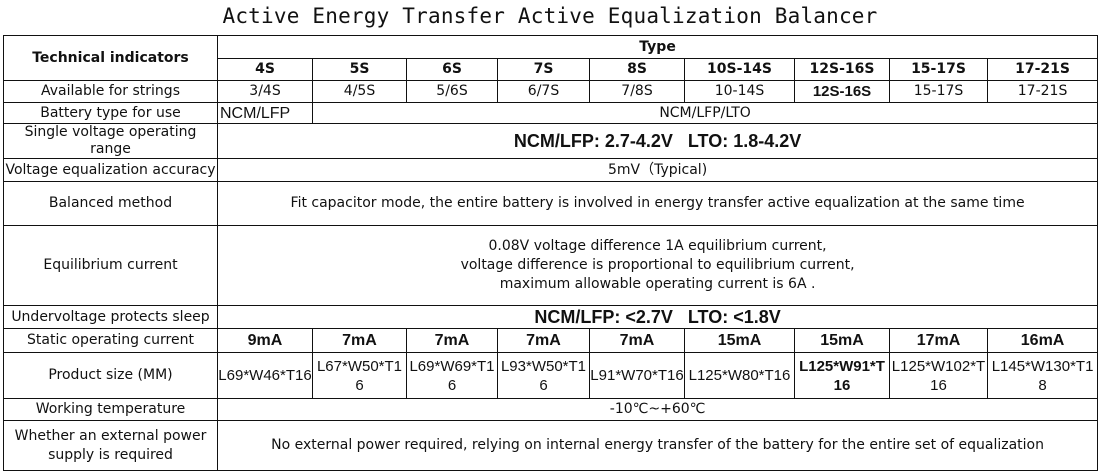  I want to click on cell: 6/7S, so click(543, 91).